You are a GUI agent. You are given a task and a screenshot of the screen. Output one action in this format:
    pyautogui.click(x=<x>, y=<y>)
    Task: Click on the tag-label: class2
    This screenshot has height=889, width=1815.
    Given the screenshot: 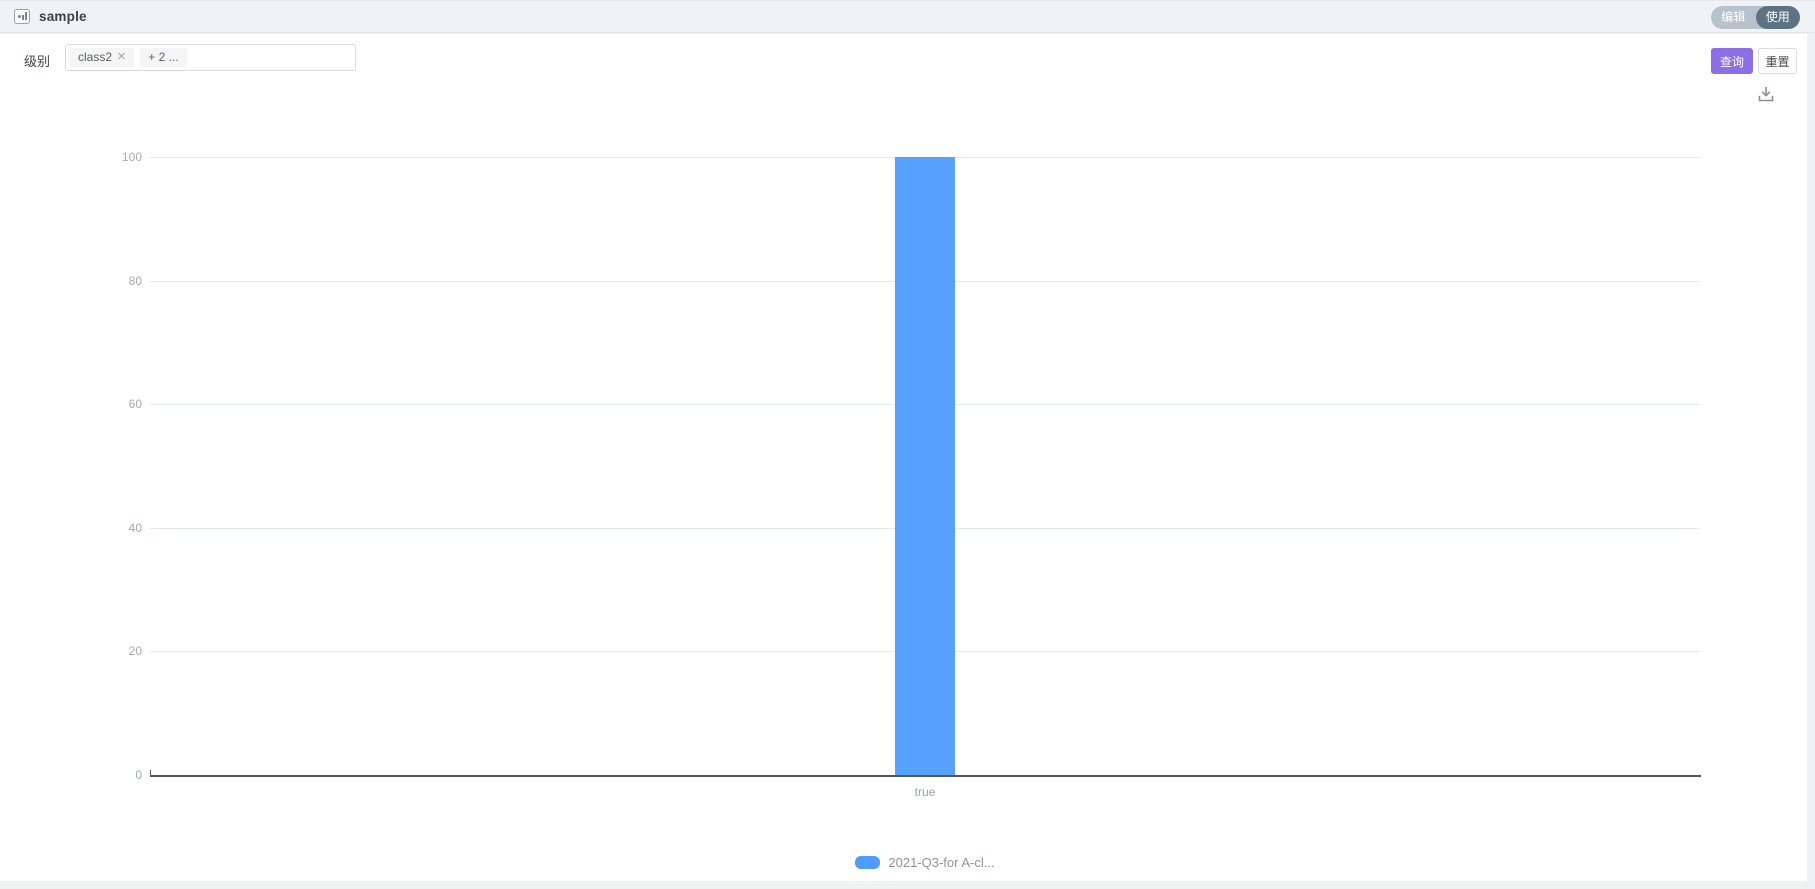 What is the action you would take?
    pyautogui.click(x=95, y=57)
    